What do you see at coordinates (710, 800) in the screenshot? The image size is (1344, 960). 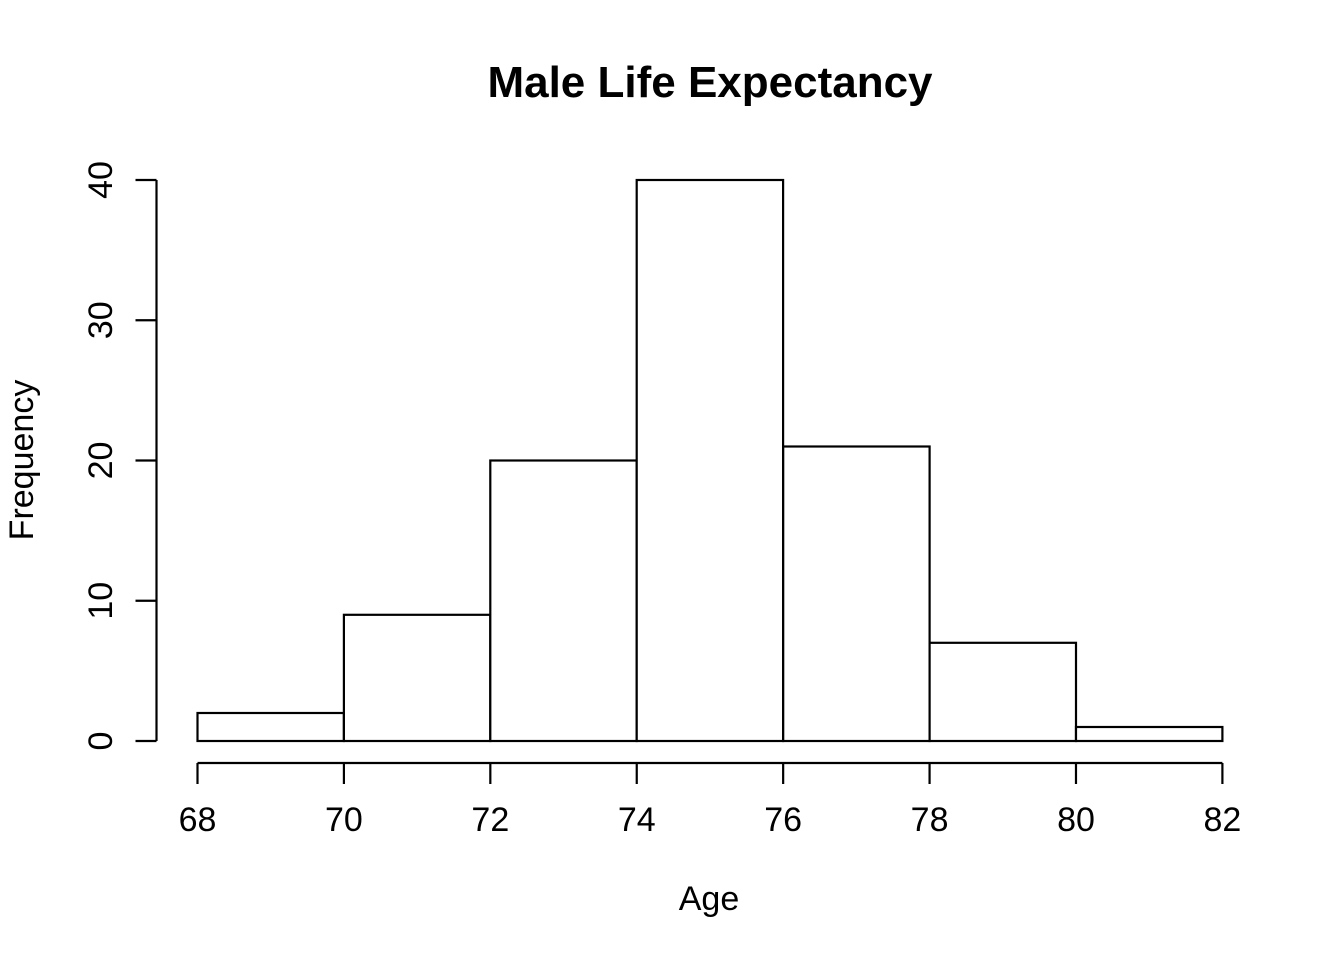 I see `x-axis: 68 70 72 74 76 78 80 82` at bounding box center [710, 800].